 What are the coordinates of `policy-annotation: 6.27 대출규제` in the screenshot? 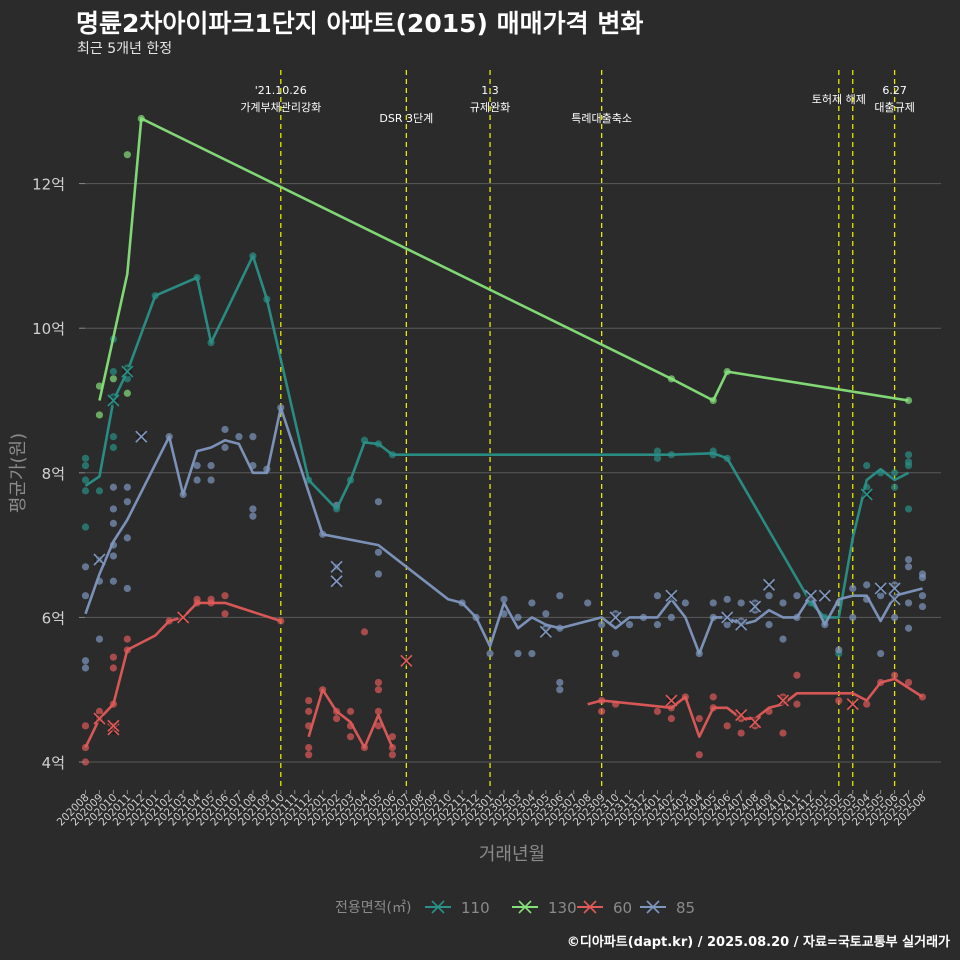 It's located at (894, 99).